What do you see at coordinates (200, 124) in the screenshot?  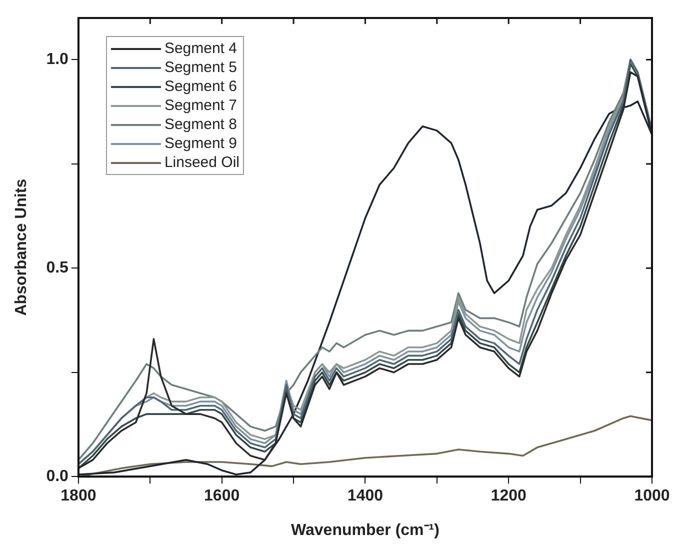 I see `legend-label: Segment 8` at bounding box center [200, 124].